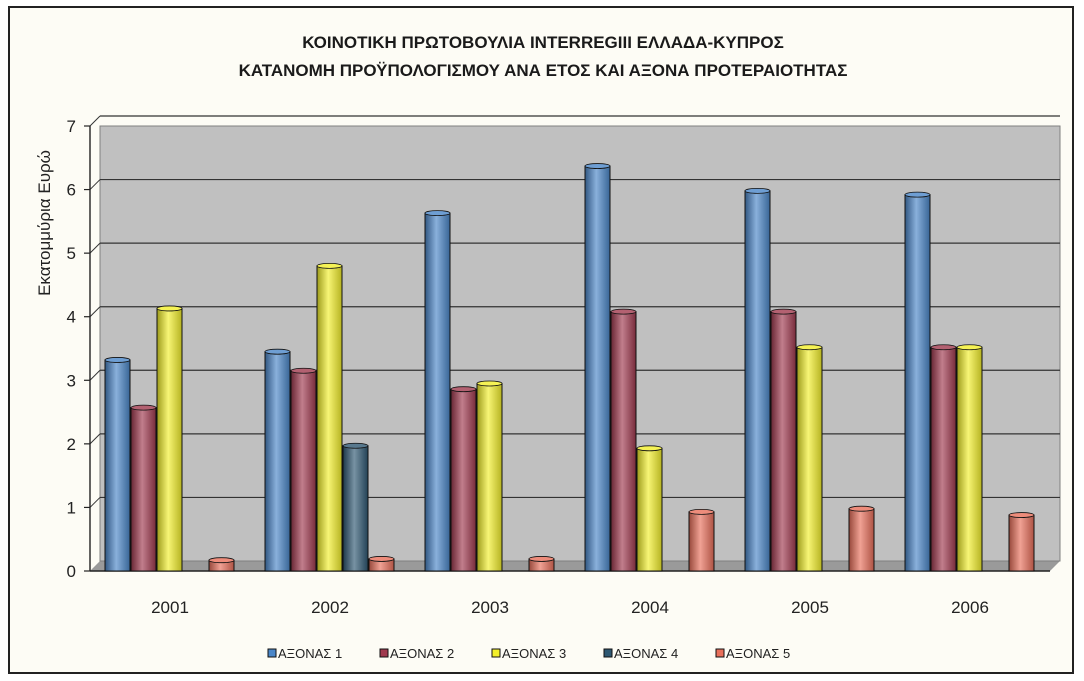 Image resolution: width=1084 pixels, height=681 pixels. I want to click on bar-2006-αξονας-5, so click(1021, 543).